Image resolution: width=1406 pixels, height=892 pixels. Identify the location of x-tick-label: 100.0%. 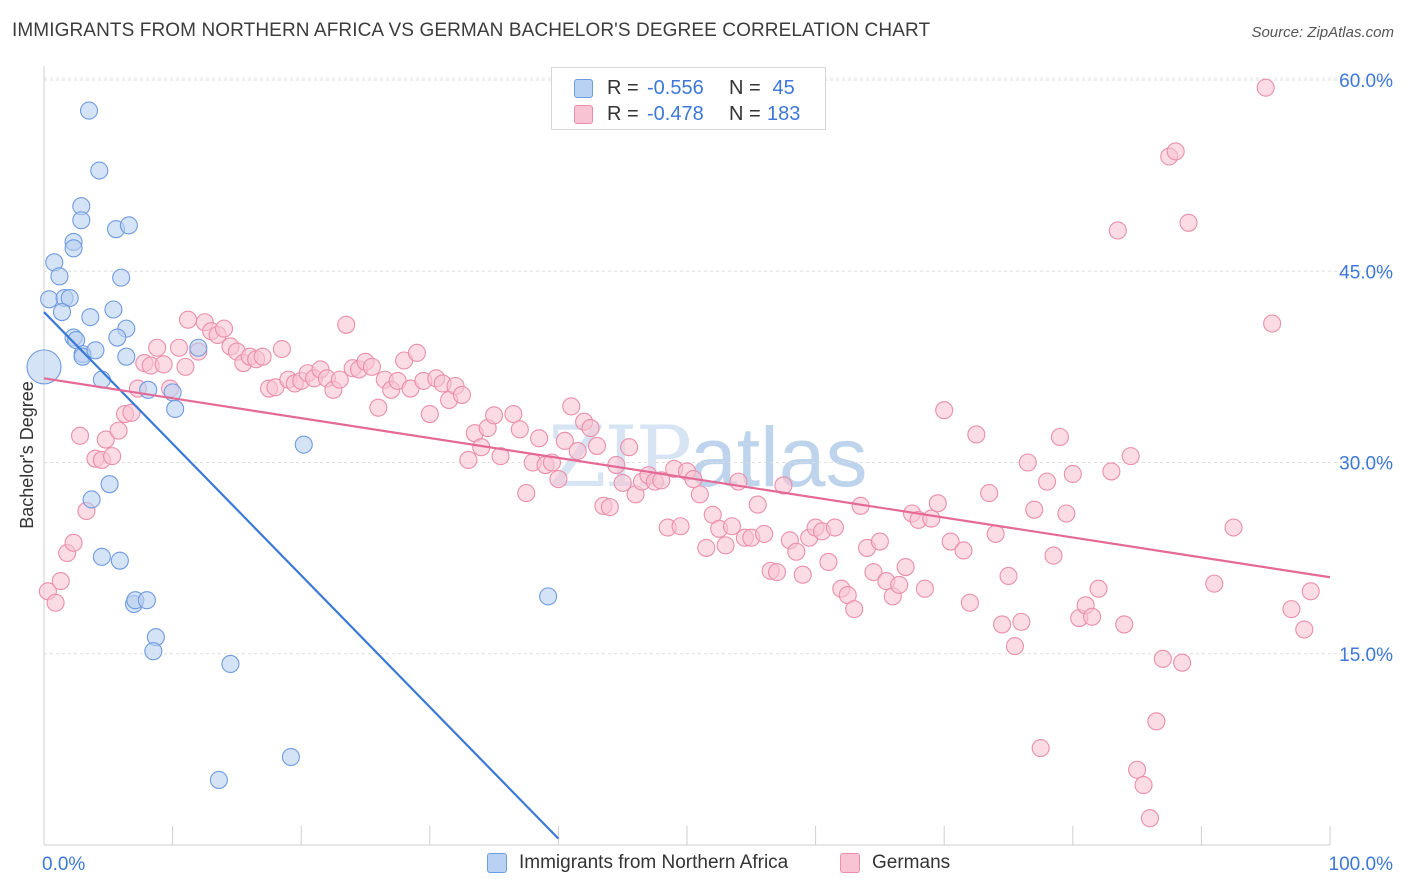
(1361, 864).